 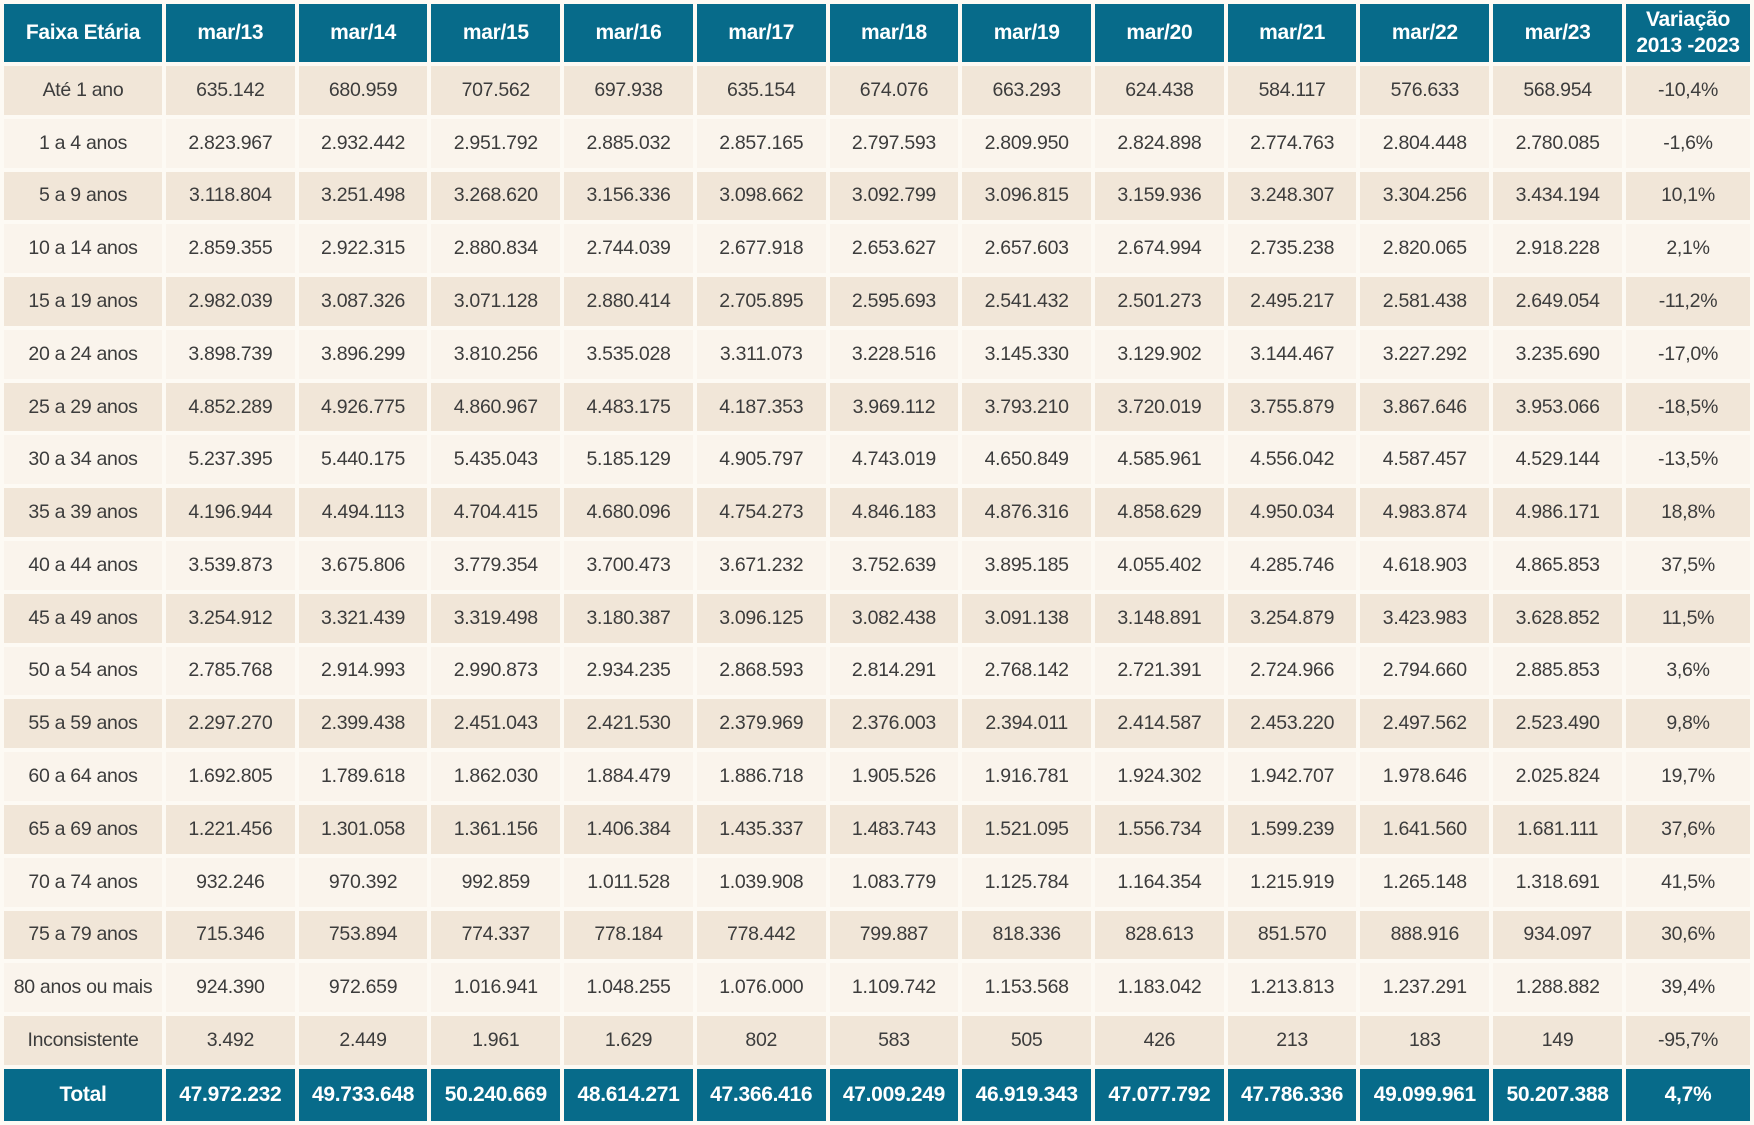 I want to click on data-cell: 1.109.742, so click(x=894, y=988).